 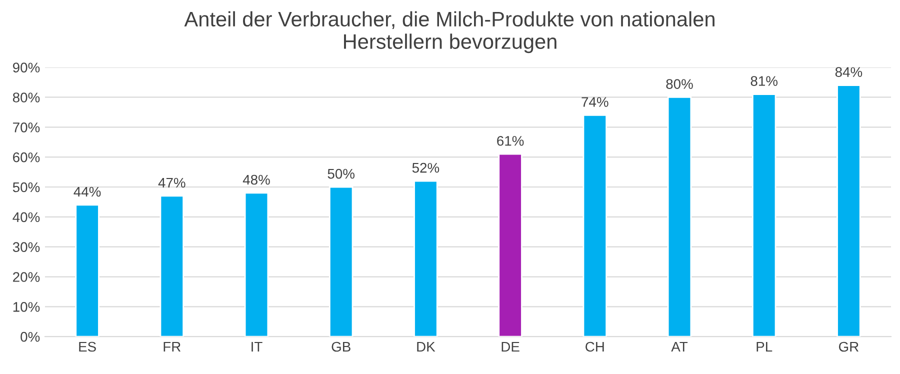 What do you see at coordinates (426, 167) in the screenshot?
I see `data-label: 52%` at bounding box center [426, 167].